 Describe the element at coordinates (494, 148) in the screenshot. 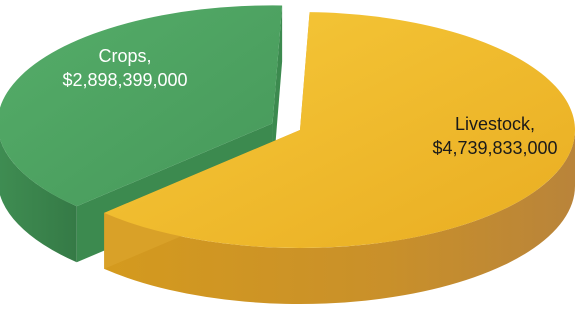

I see `slice-livestock-value-label: $4,739,833,000` at that location.